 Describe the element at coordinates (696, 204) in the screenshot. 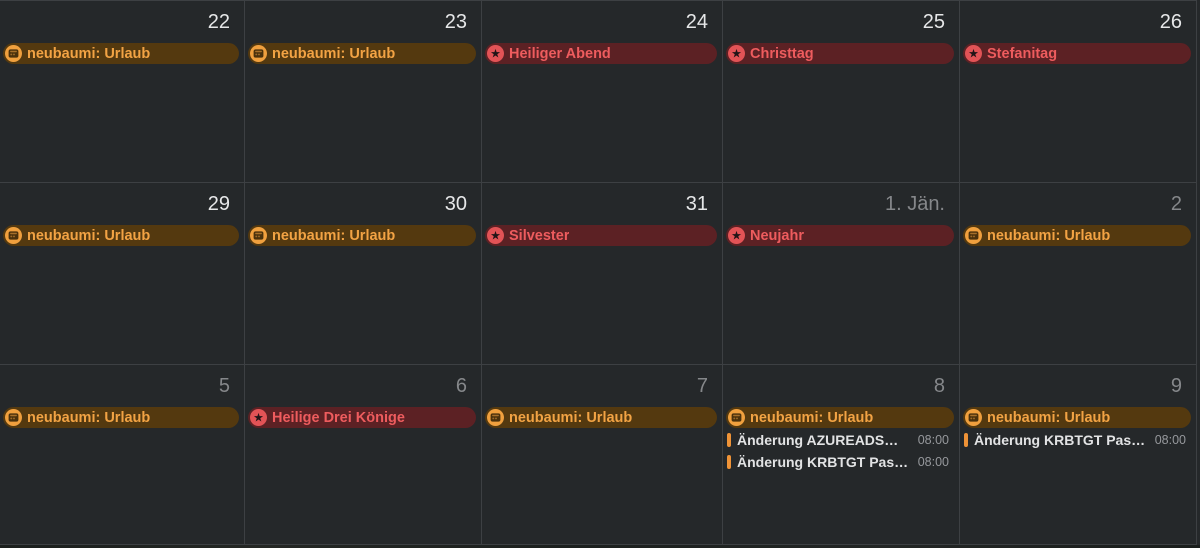

I see `date-number: 31` at that location.